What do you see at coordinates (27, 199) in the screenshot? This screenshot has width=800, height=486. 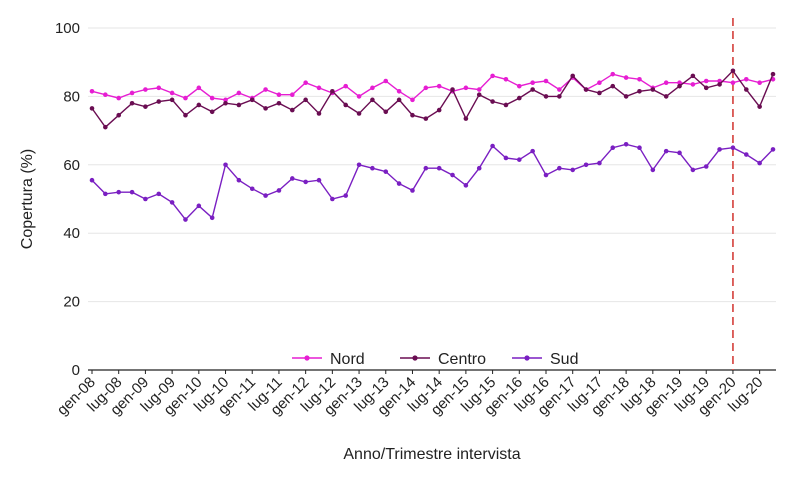 I see `y-axis-title: Copertura (%)` at bounding box center [27, 199].